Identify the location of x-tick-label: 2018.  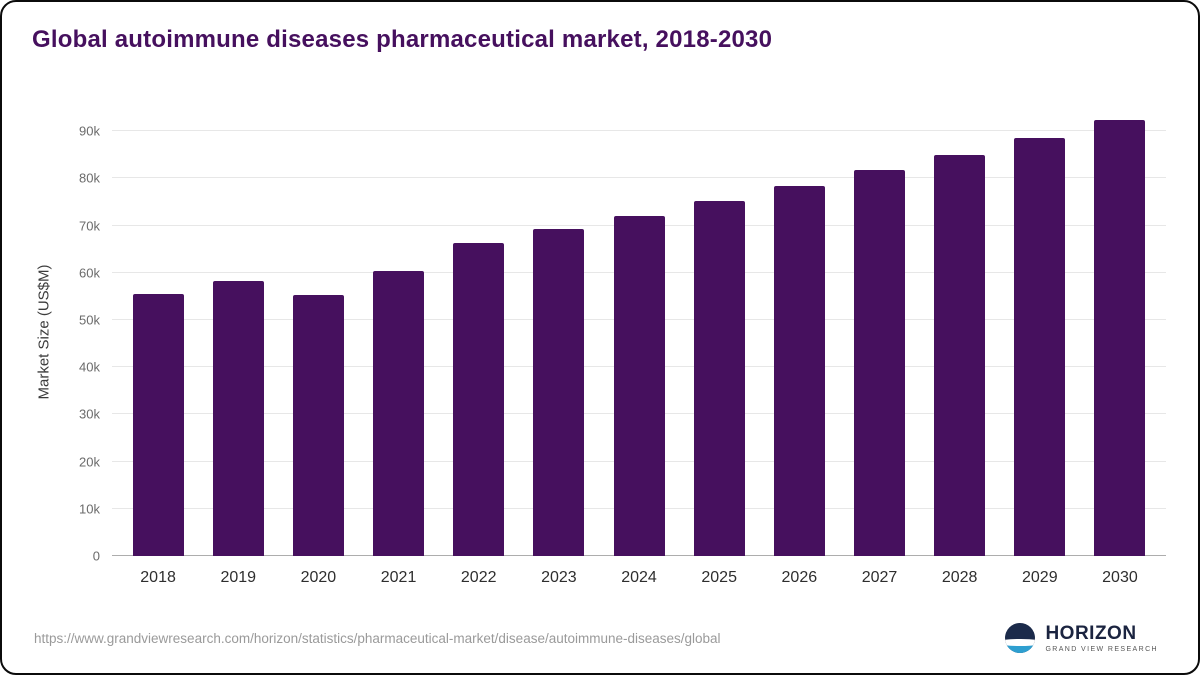
(158, 577).